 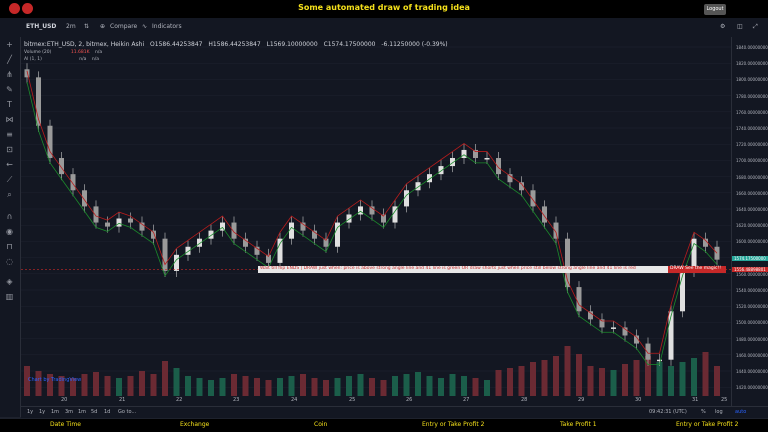 What do you see at coordinates (9, 296) in the screenshot?
I see `trash-icon: ▥` at bounding box center [9, 296].